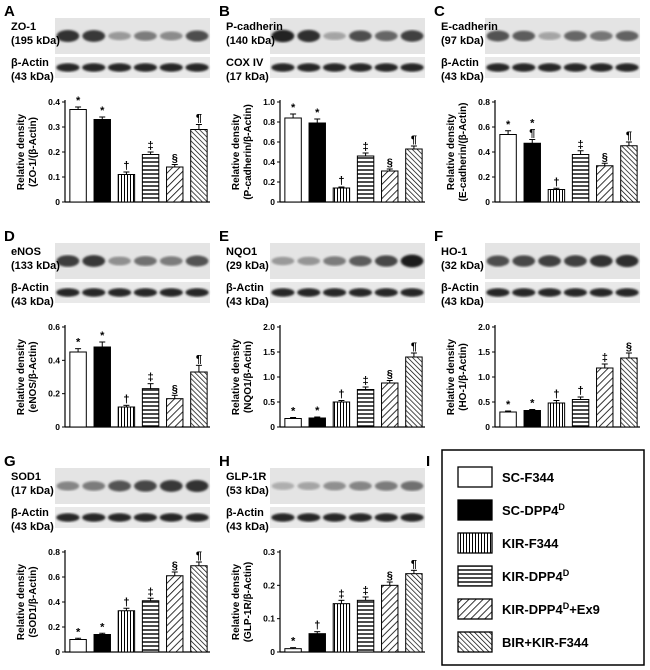  I want to click on y-tick-label: 0, so click(57, 202).